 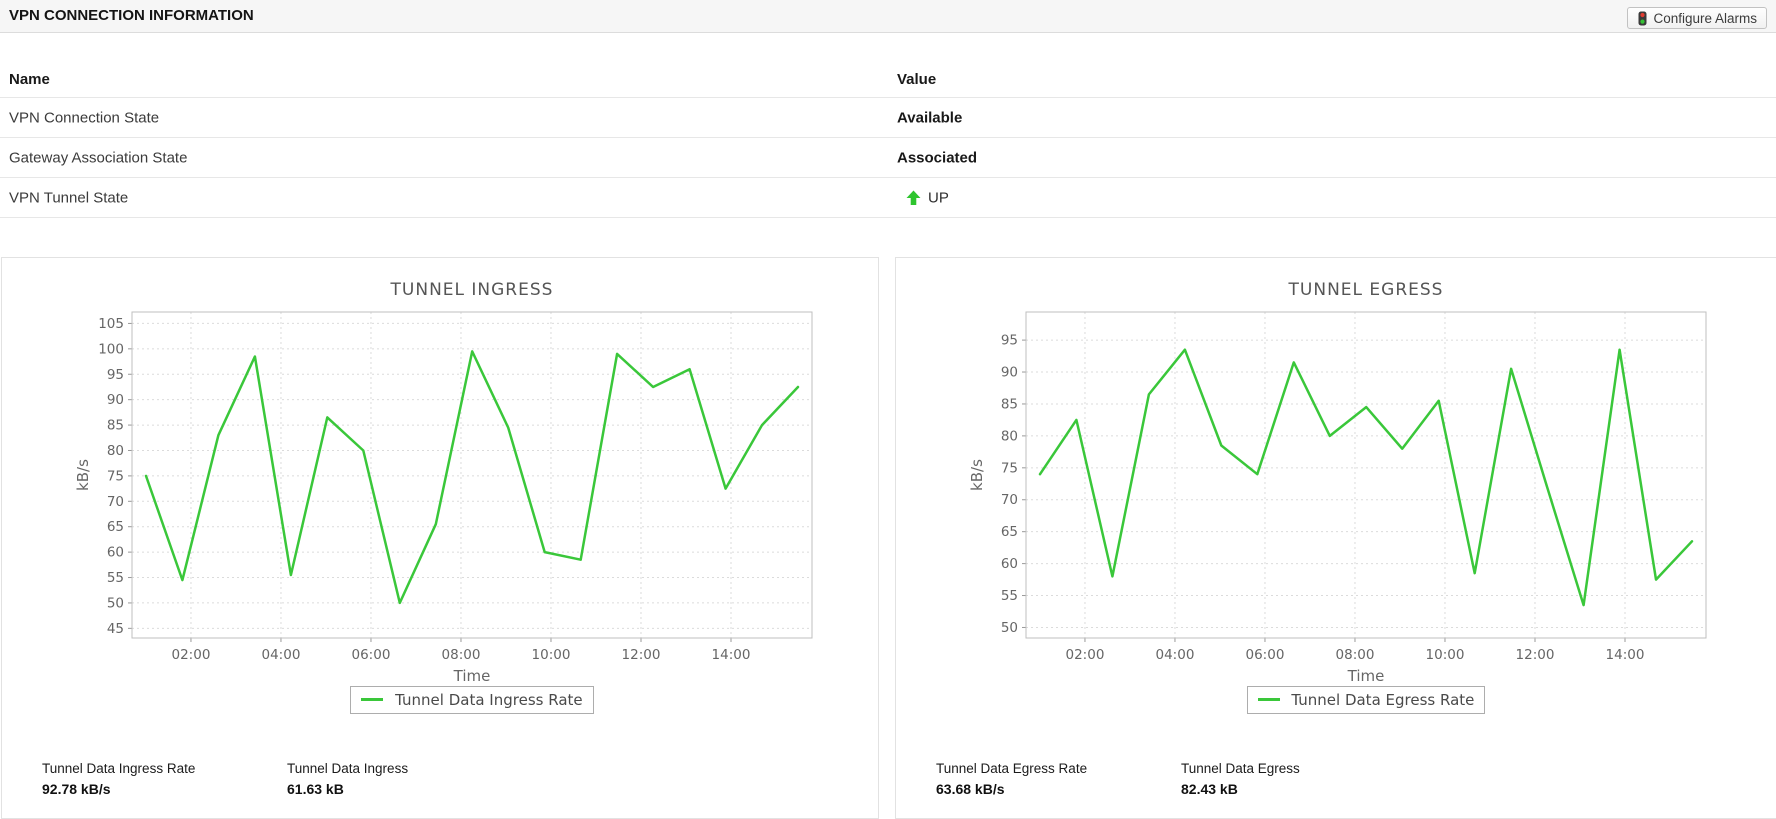 I want to click on name-column-header: Name, so click(x=29, y=79).